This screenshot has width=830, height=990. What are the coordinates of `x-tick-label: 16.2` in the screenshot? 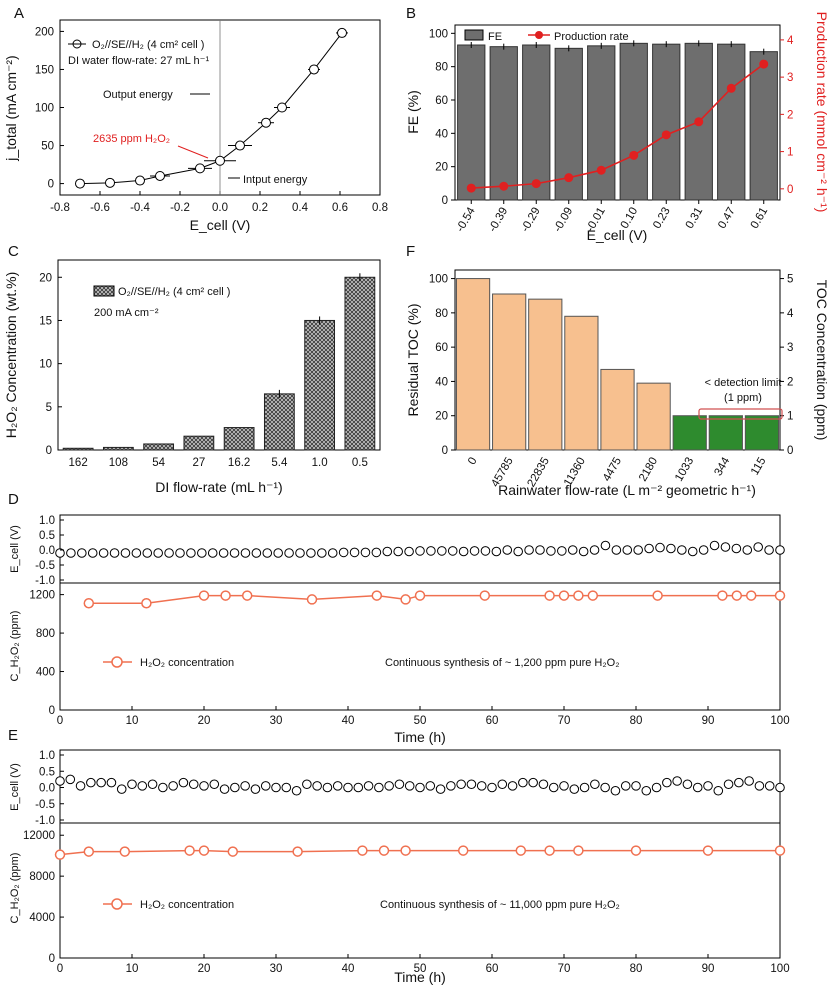 It's located at (239, 463).